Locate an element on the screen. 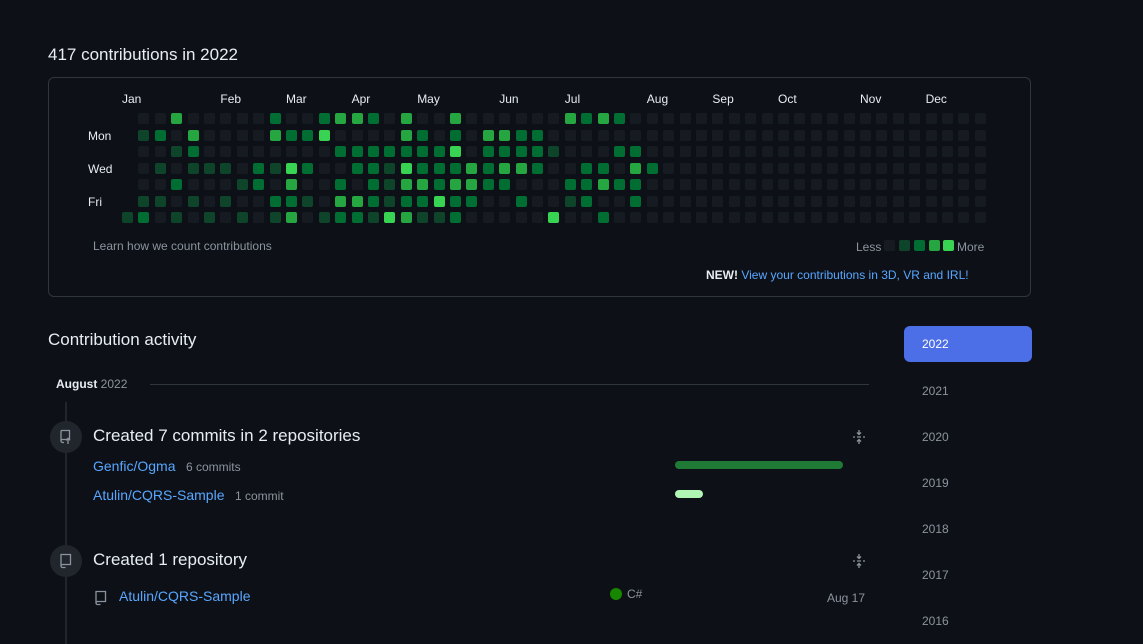 The width and height of the screenshot is (1143, 644). year-button-2020: 2020 is located at coordinates (935, 437).